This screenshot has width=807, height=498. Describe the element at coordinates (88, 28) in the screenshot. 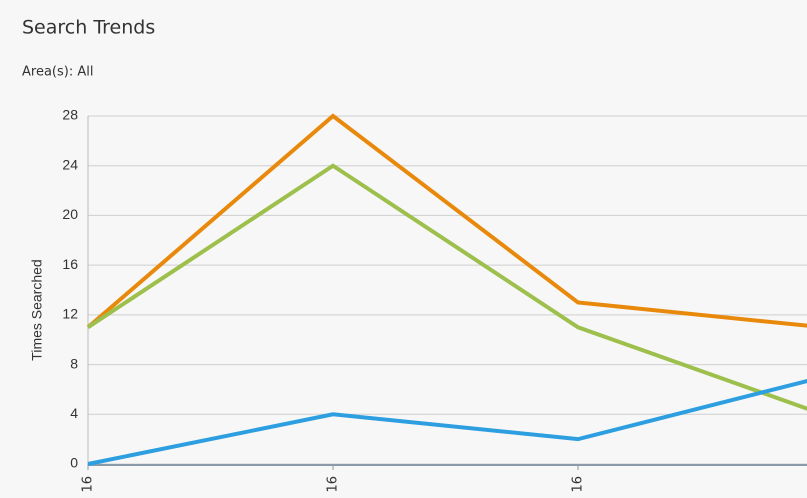

I see `chart-title: Search Trends` at that location.